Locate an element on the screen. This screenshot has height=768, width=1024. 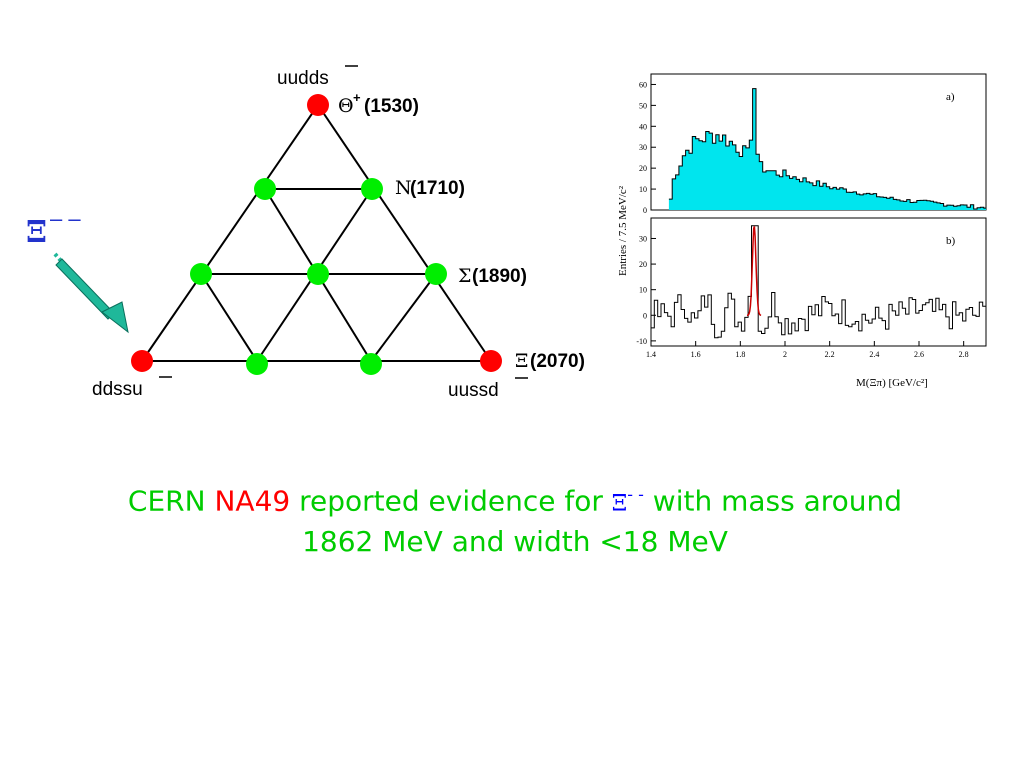
y-tick-label: 40 is located at coordinates (643, 126).